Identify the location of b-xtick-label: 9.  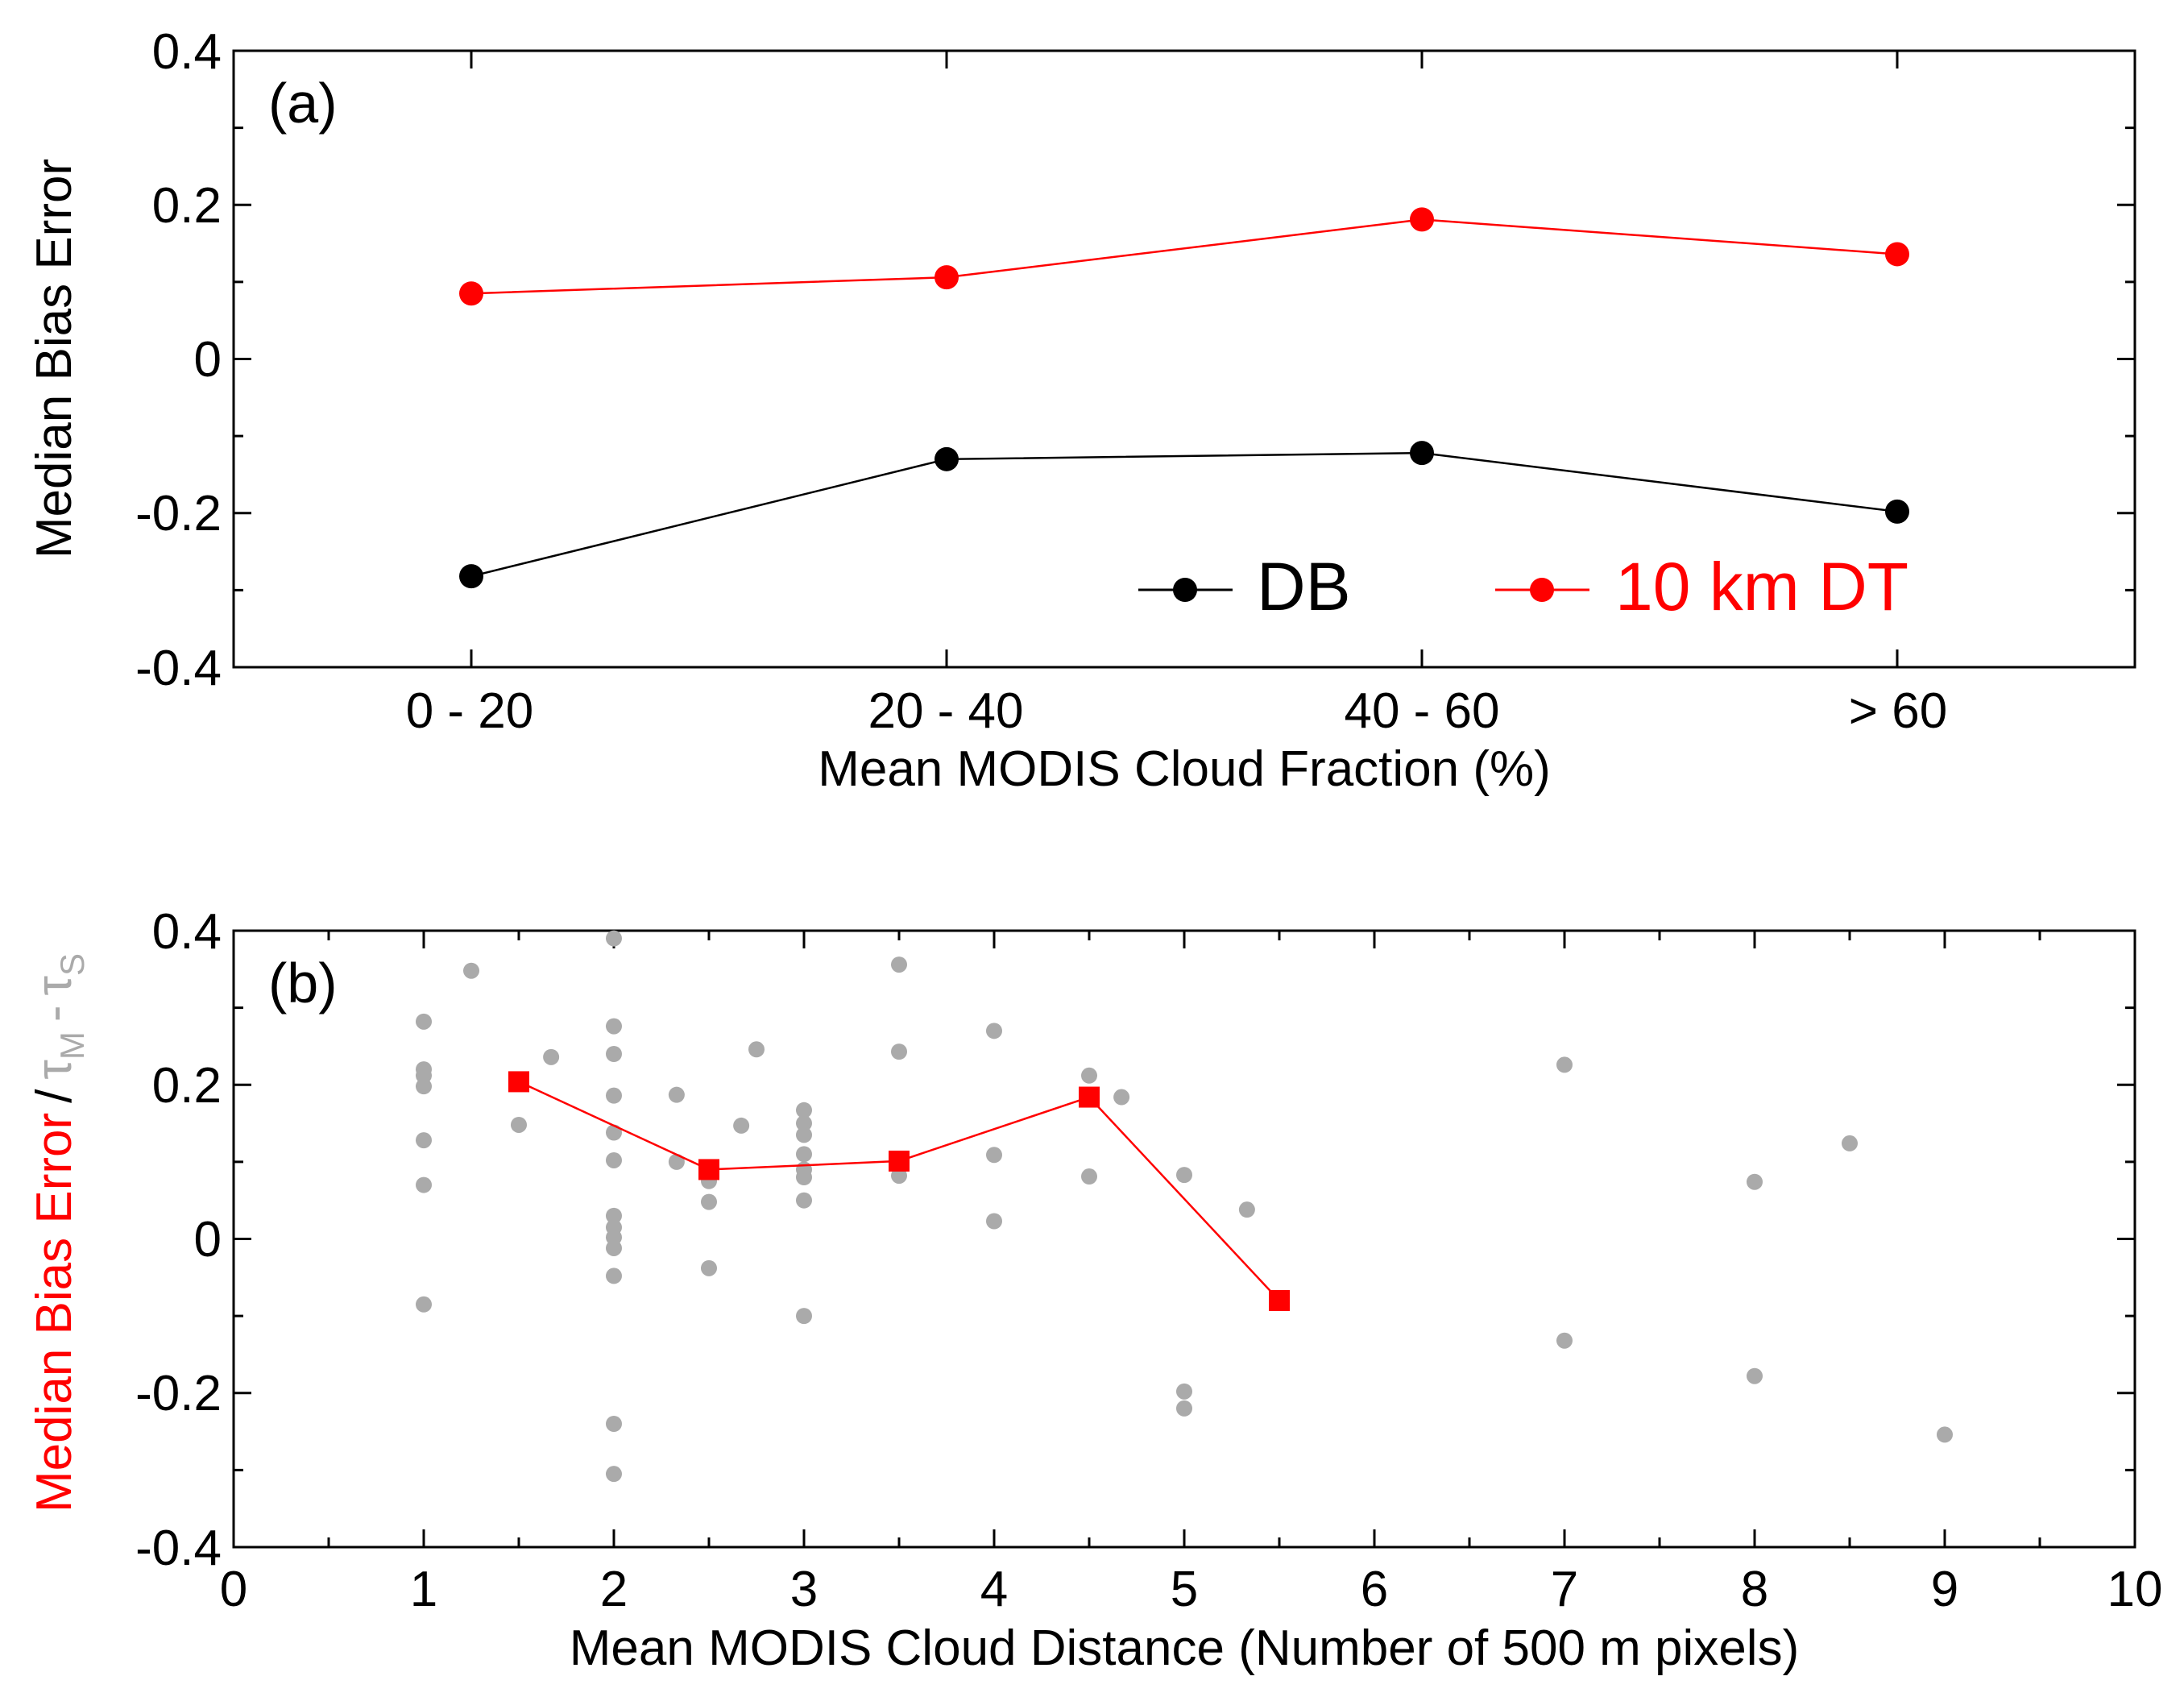
(1945, 1589).